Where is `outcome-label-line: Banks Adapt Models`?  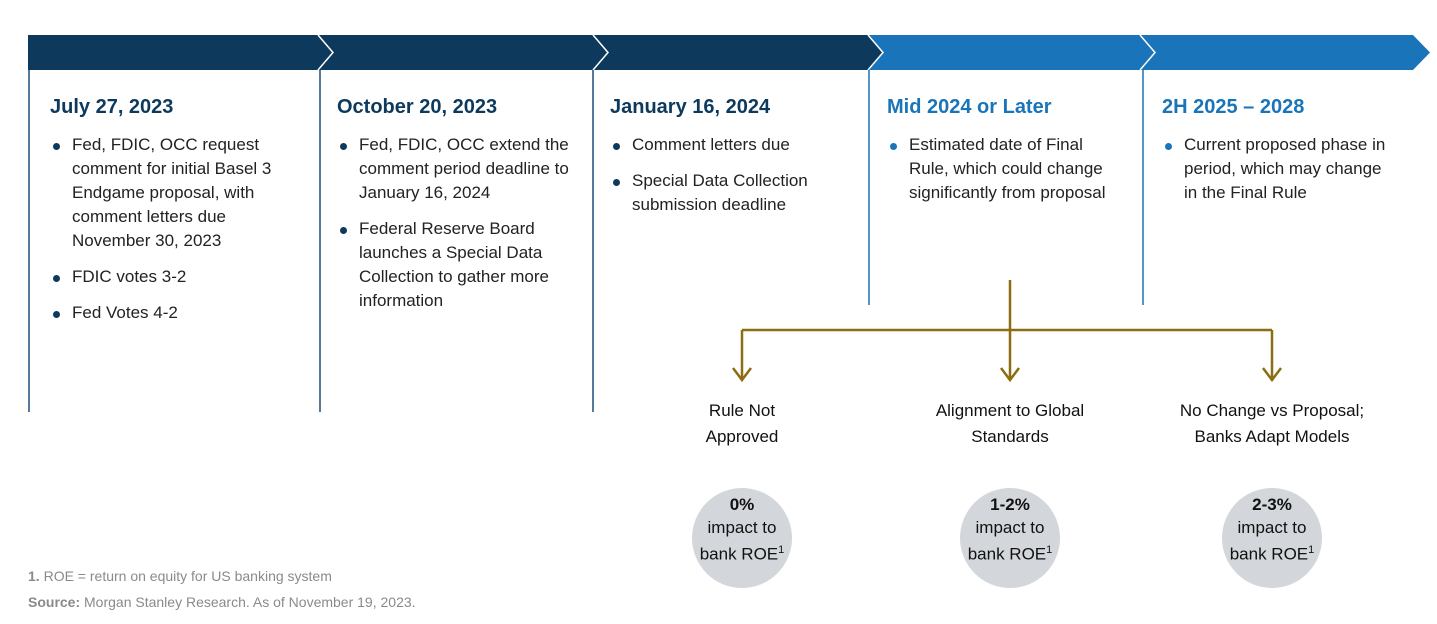
outcome-label-line: Banks Adapt Models is located at coordinates (1272, 436).